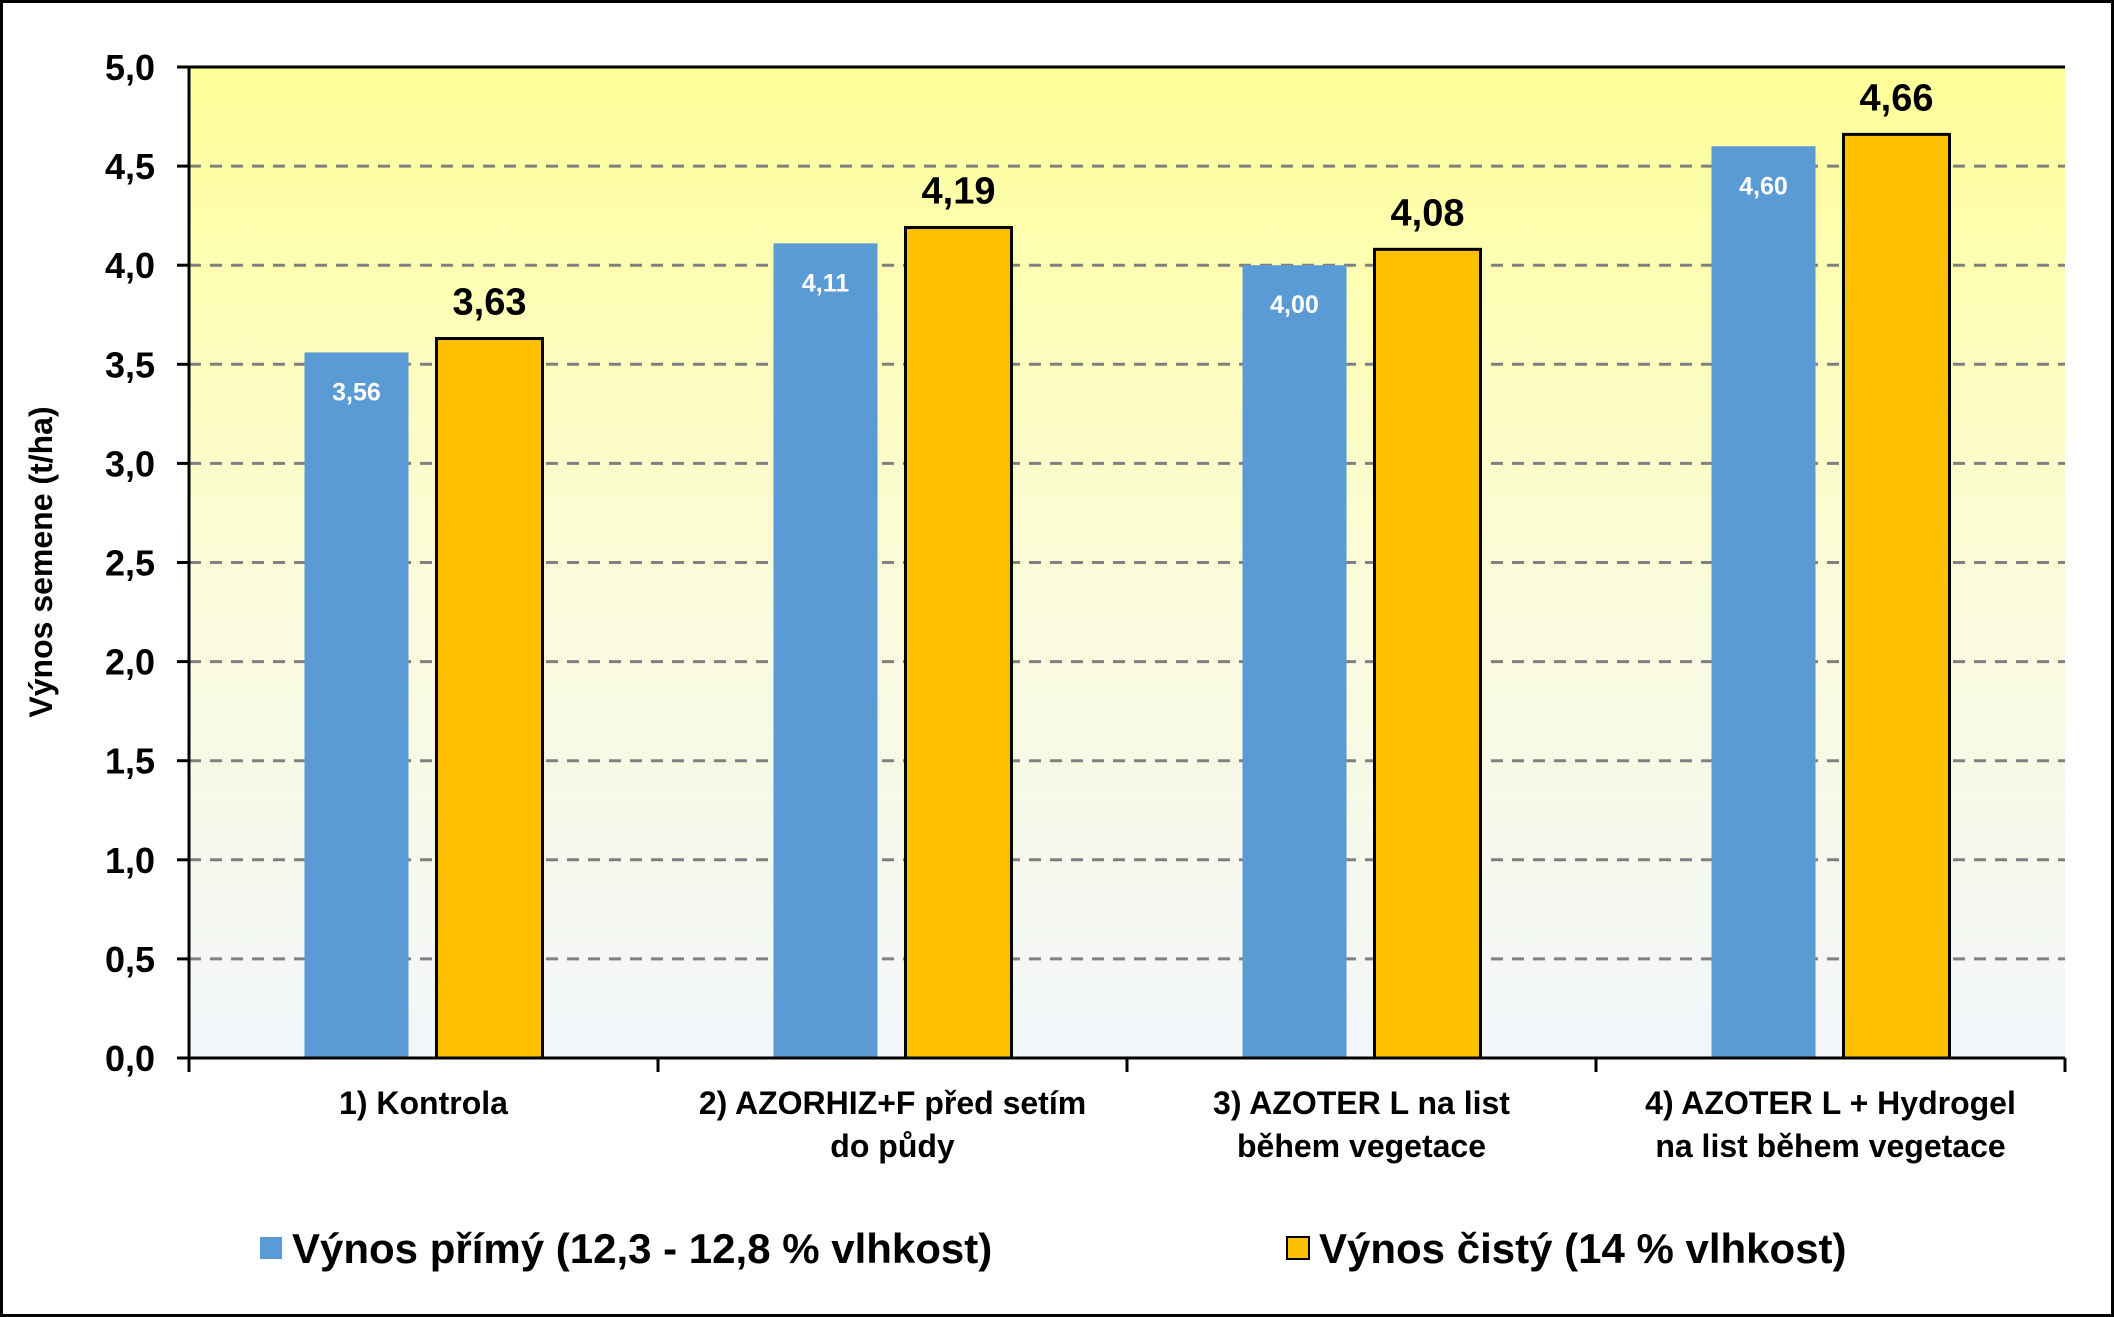 The height and width of the screenshot is (1317, 2114). Describe the element at coordinates (1361, 1146) in the screenshot. I see `x-category-label: během vegetace` at that location.